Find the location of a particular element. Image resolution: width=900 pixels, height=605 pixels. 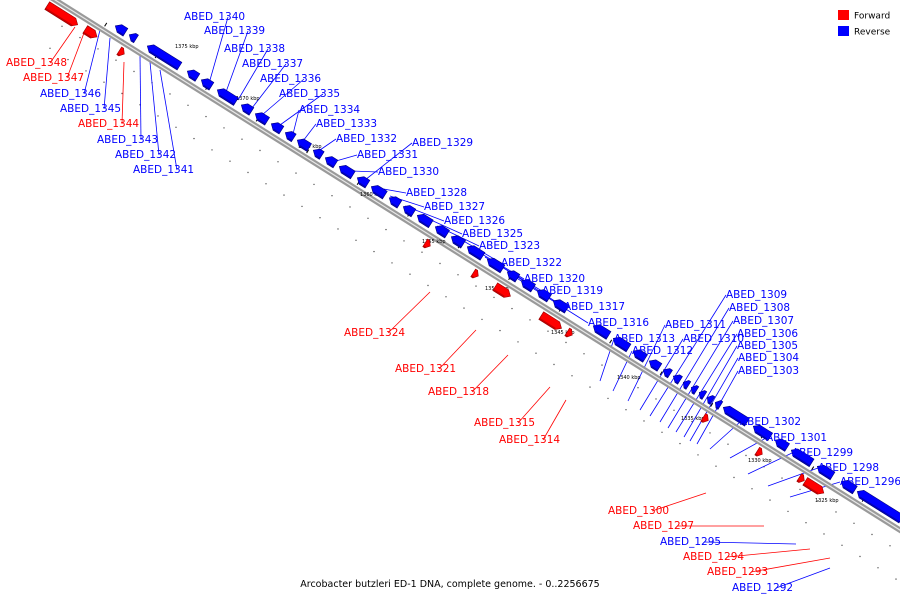

gene-label: ABED_1323 is located at coordinates (509, 246).